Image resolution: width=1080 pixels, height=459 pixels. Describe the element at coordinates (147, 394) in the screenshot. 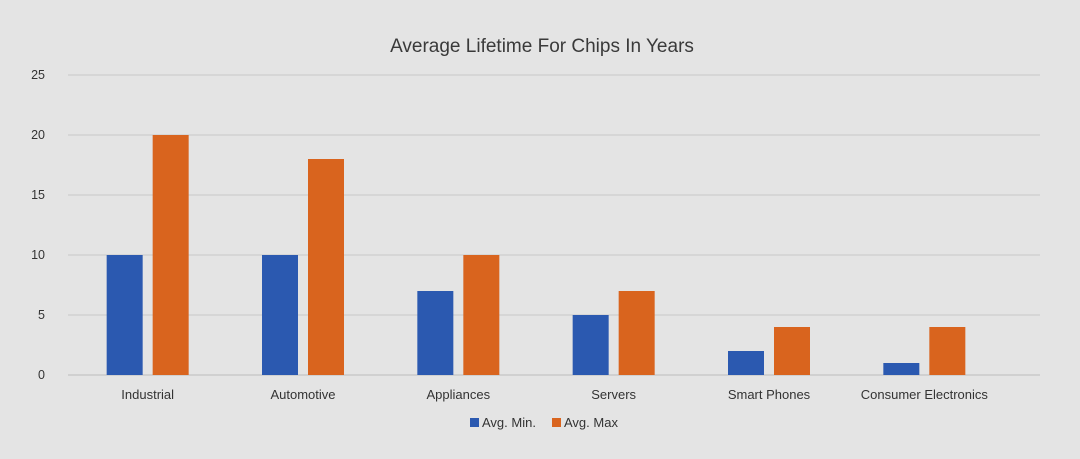

I see `x-category-label: Industrial` at that location.